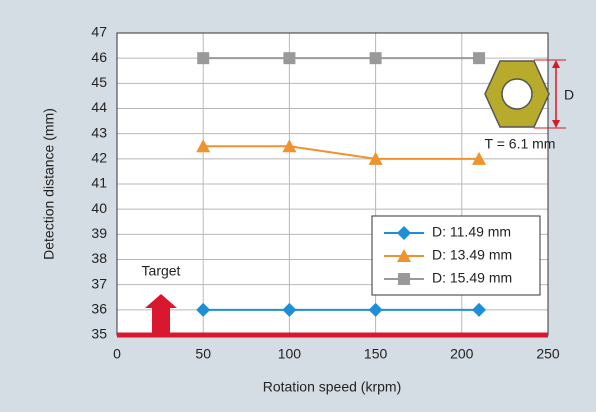 The height and width of the screenshot is (412, 596). What do you see at coordinates (341, 152) in the screenshot?
I see `series-line` at bounding box center [341, 152].